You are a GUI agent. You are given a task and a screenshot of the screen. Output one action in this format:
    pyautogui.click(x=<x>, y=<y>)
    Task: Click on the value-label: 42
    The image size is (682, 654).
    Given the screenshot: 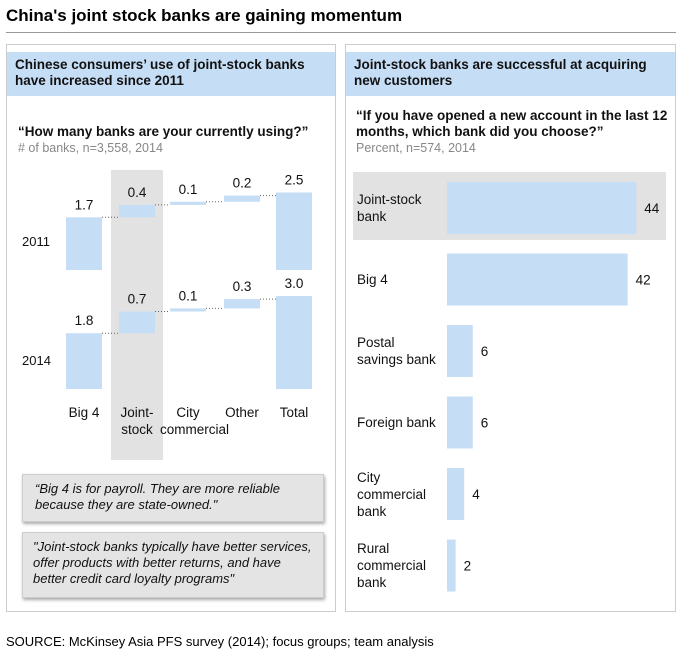 What is the action you would take?
    pyautogui.click(x=643, y=280)
    